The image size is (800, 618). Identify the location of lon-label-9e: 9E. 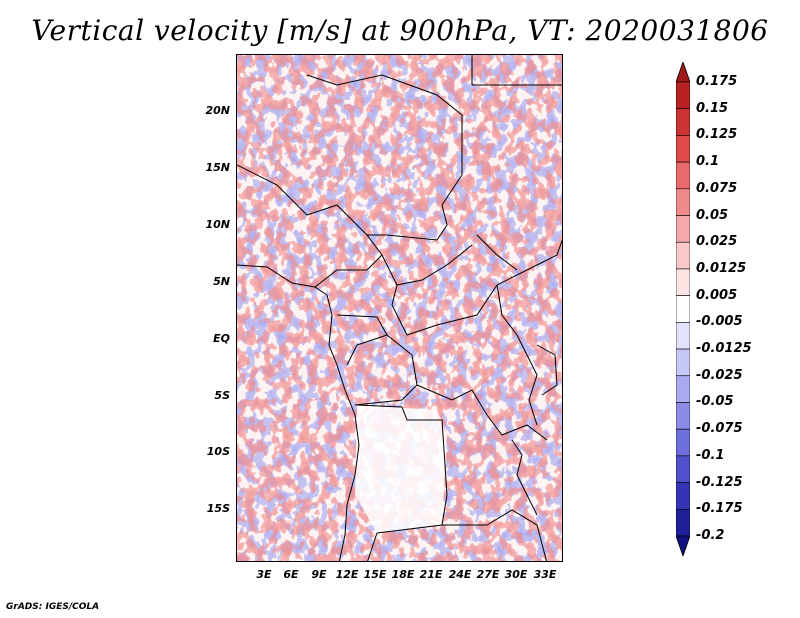
(319, 574).